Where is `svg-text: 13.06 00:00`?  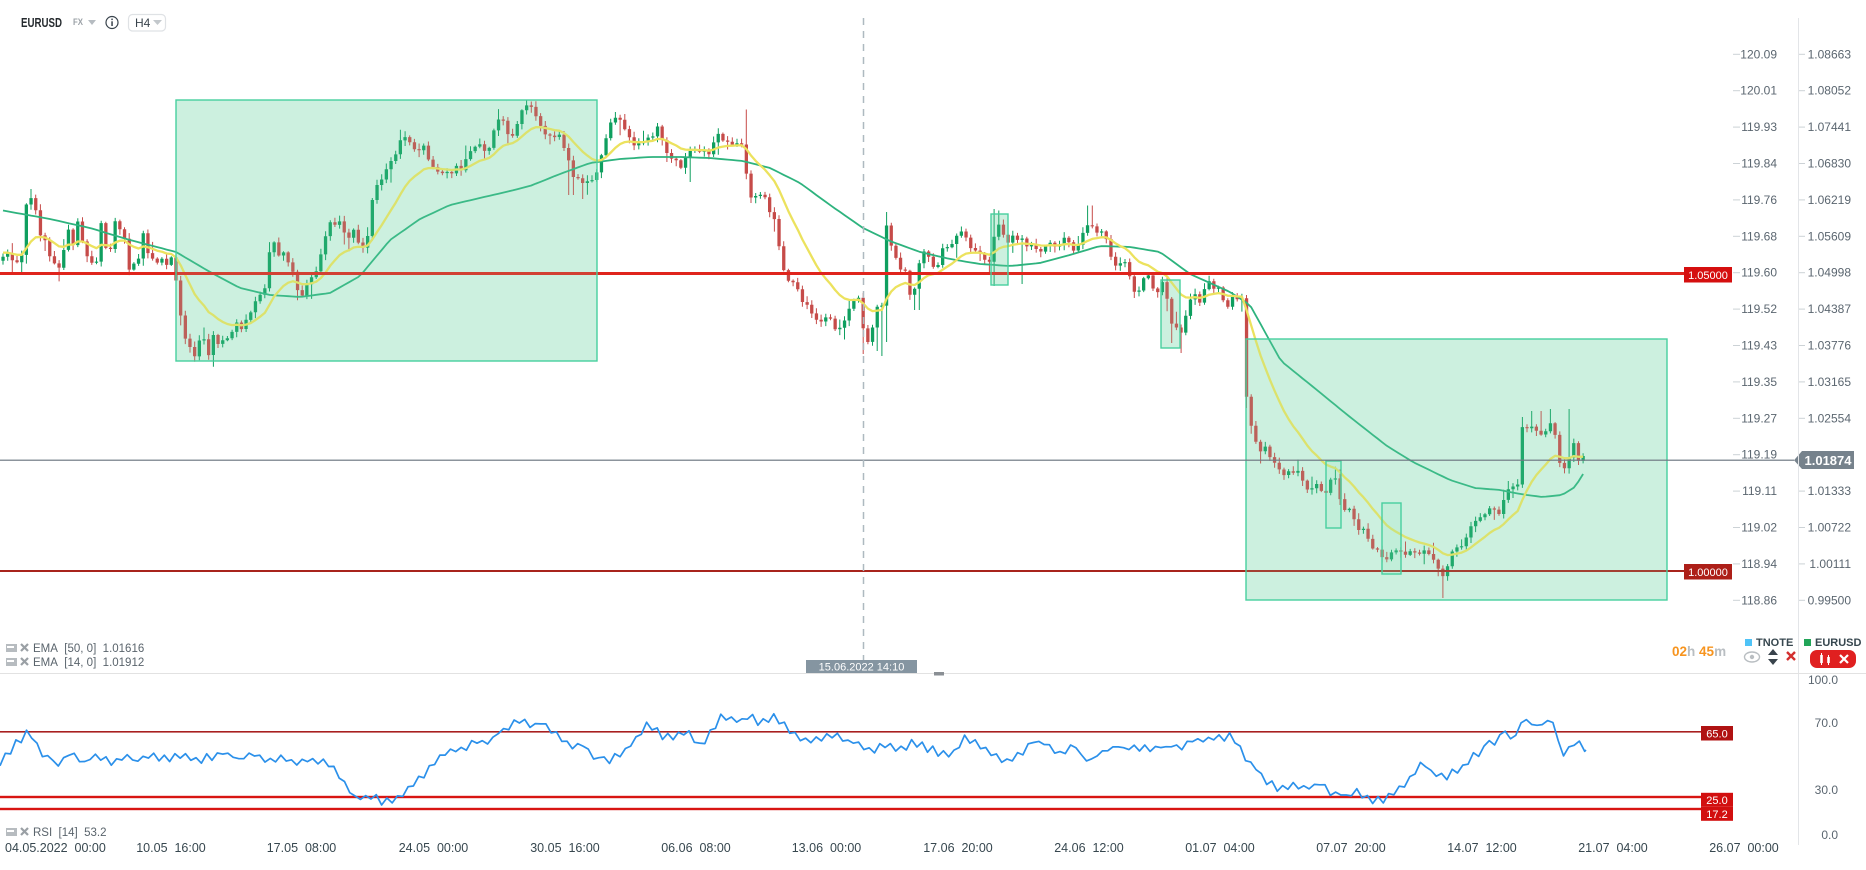 svg-text: 13.06 00:00 is located at coordinates (827, 848).